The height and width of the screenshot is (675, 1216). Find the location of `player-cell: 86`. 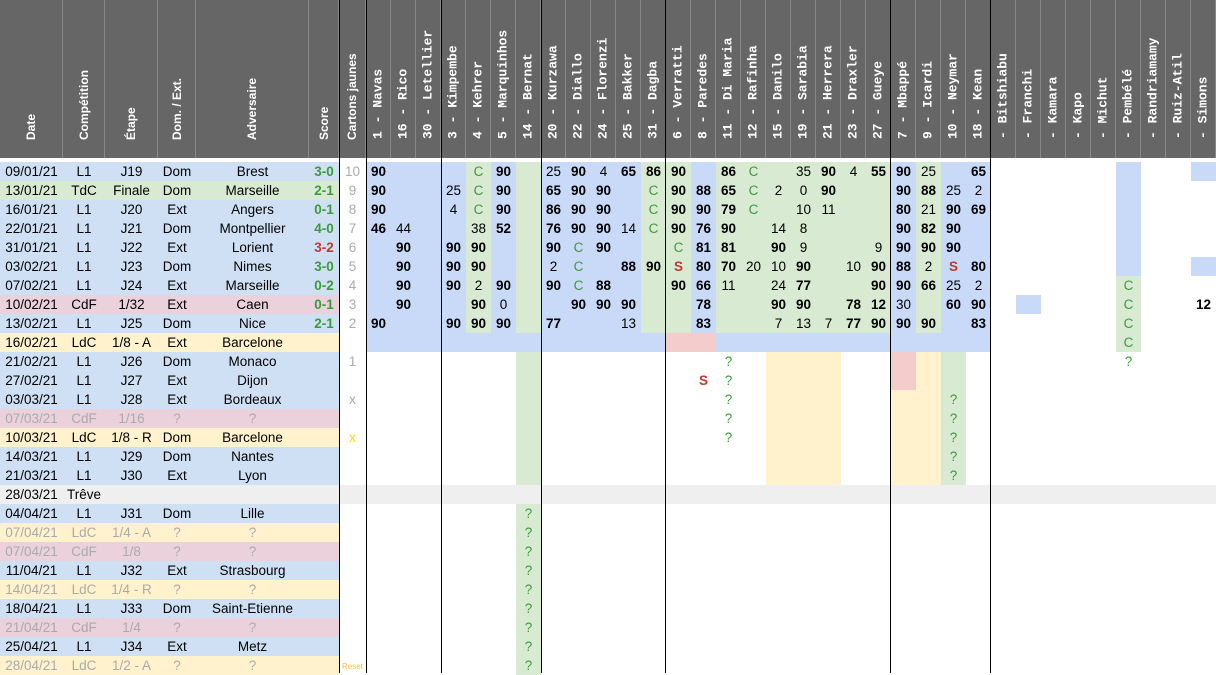

player-cell: 86 is located at coordinates (728, 171).